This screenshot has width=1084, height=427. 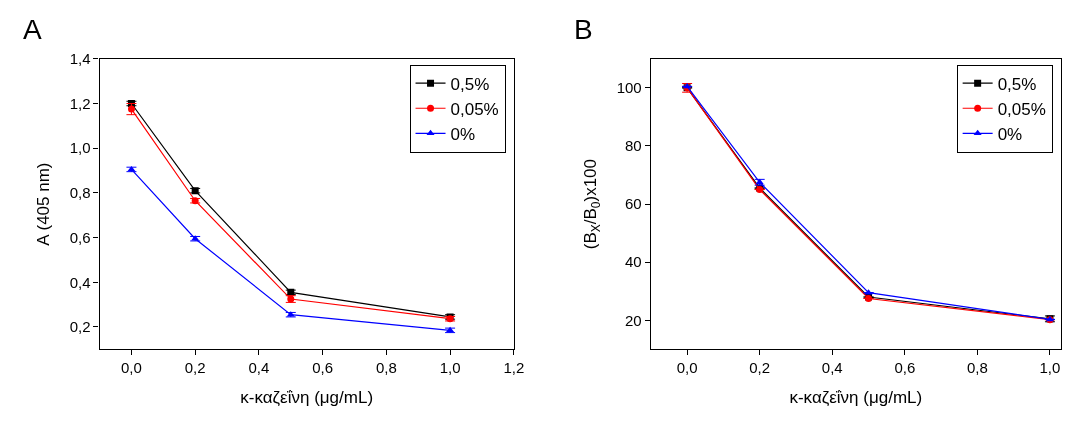 I want to click on y-tick-label: 1,4, so click(x=80, y=59).